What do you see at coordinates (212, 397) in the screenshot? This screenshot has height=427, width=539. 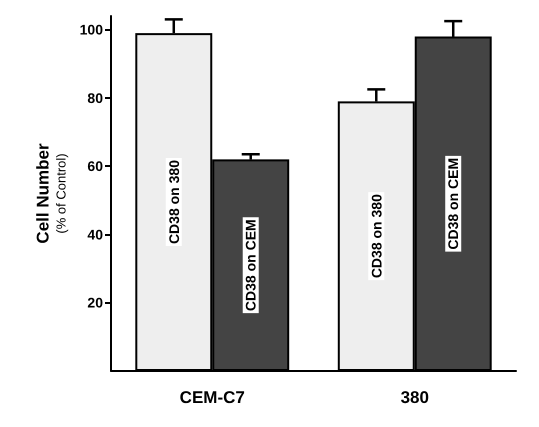 I see `x-tick-label: CEM-C7` at bounding box center [212, 397].